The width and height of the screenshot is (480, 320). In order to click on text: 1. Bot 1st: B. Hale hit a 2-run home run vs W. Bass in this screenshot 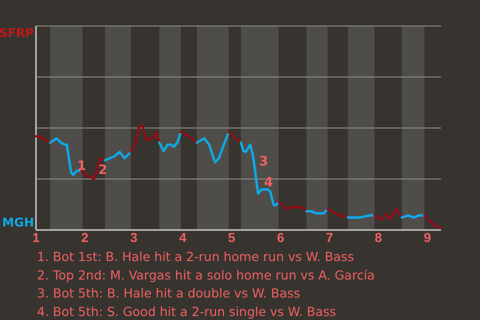, I will do `click(195, 256)`.